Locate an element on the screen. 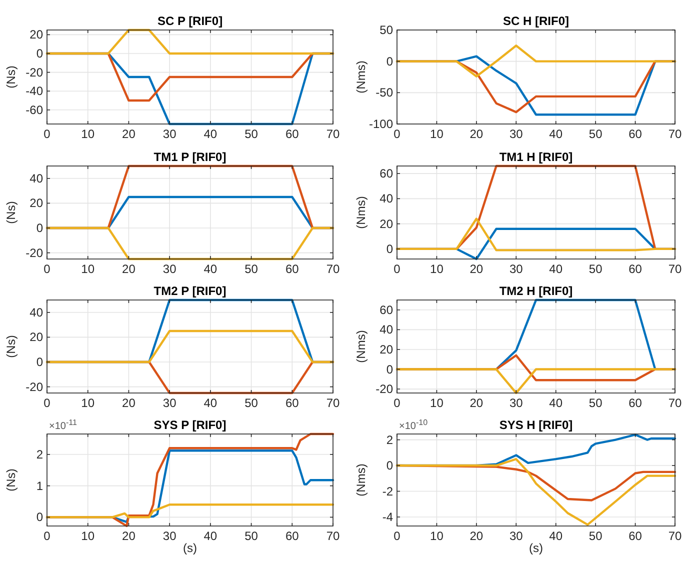 This screenshot has width=687, height=563. y-tick-label: -2 is located at coordinates (388, 491).